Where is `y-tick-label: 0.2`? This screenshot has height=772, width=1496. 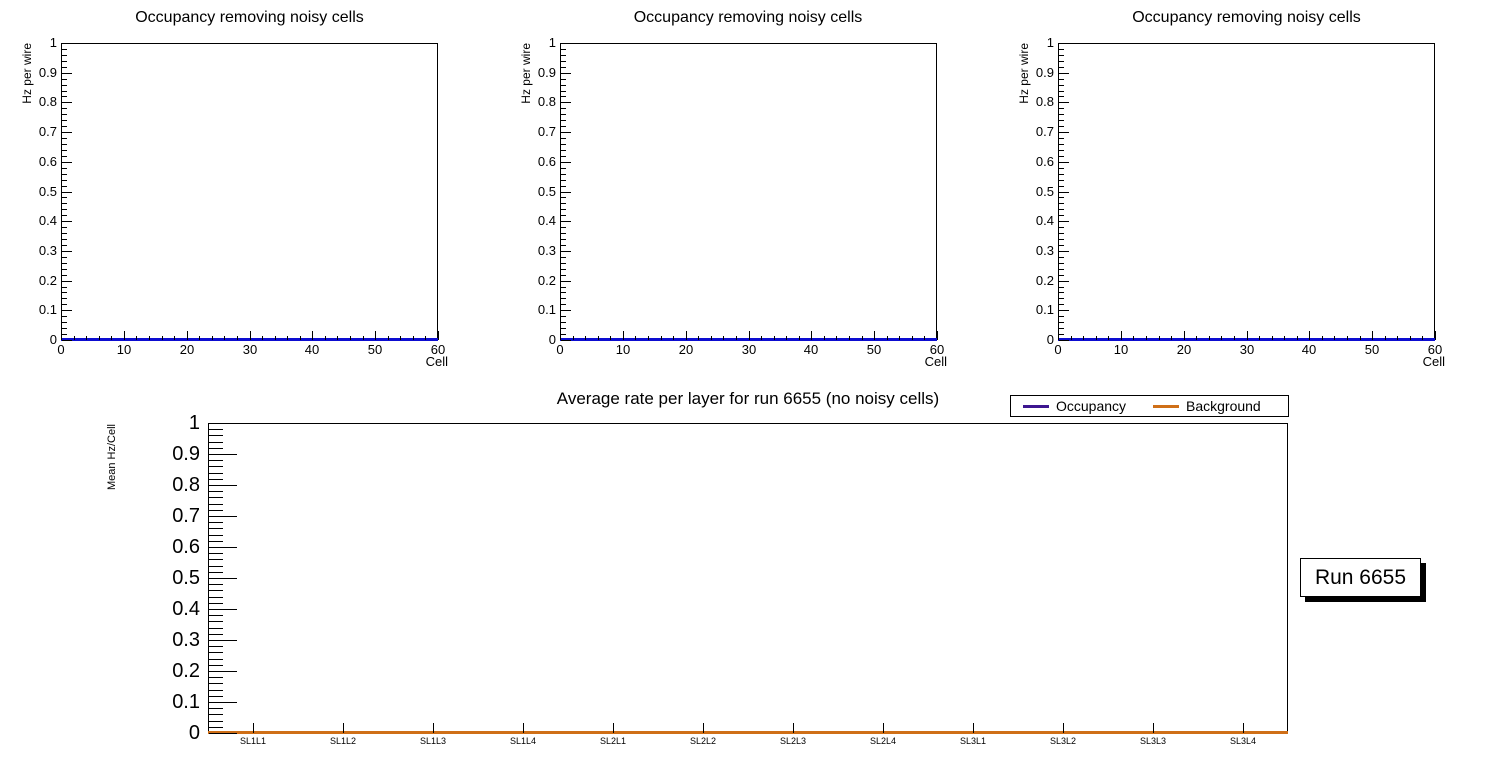
y-tick-label: 0.2 is located at coordinates (47, 280).